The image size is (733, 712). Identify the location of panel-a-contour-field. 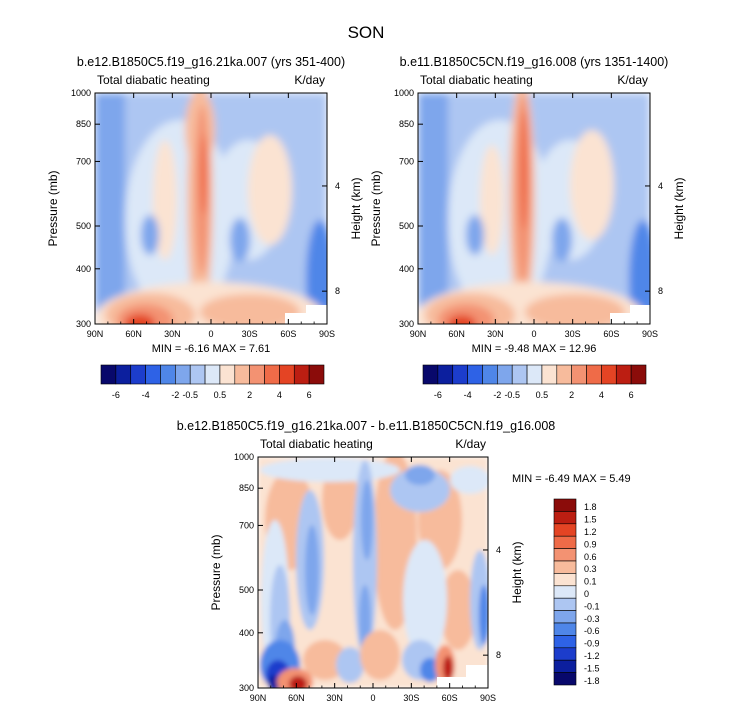
(211, 208).